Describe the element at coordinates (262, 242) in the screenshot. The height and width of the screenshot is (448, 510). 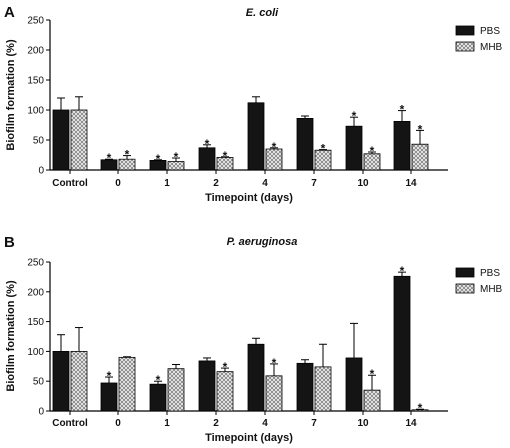
I see `chart-title: P. aeruginosa` at that location.